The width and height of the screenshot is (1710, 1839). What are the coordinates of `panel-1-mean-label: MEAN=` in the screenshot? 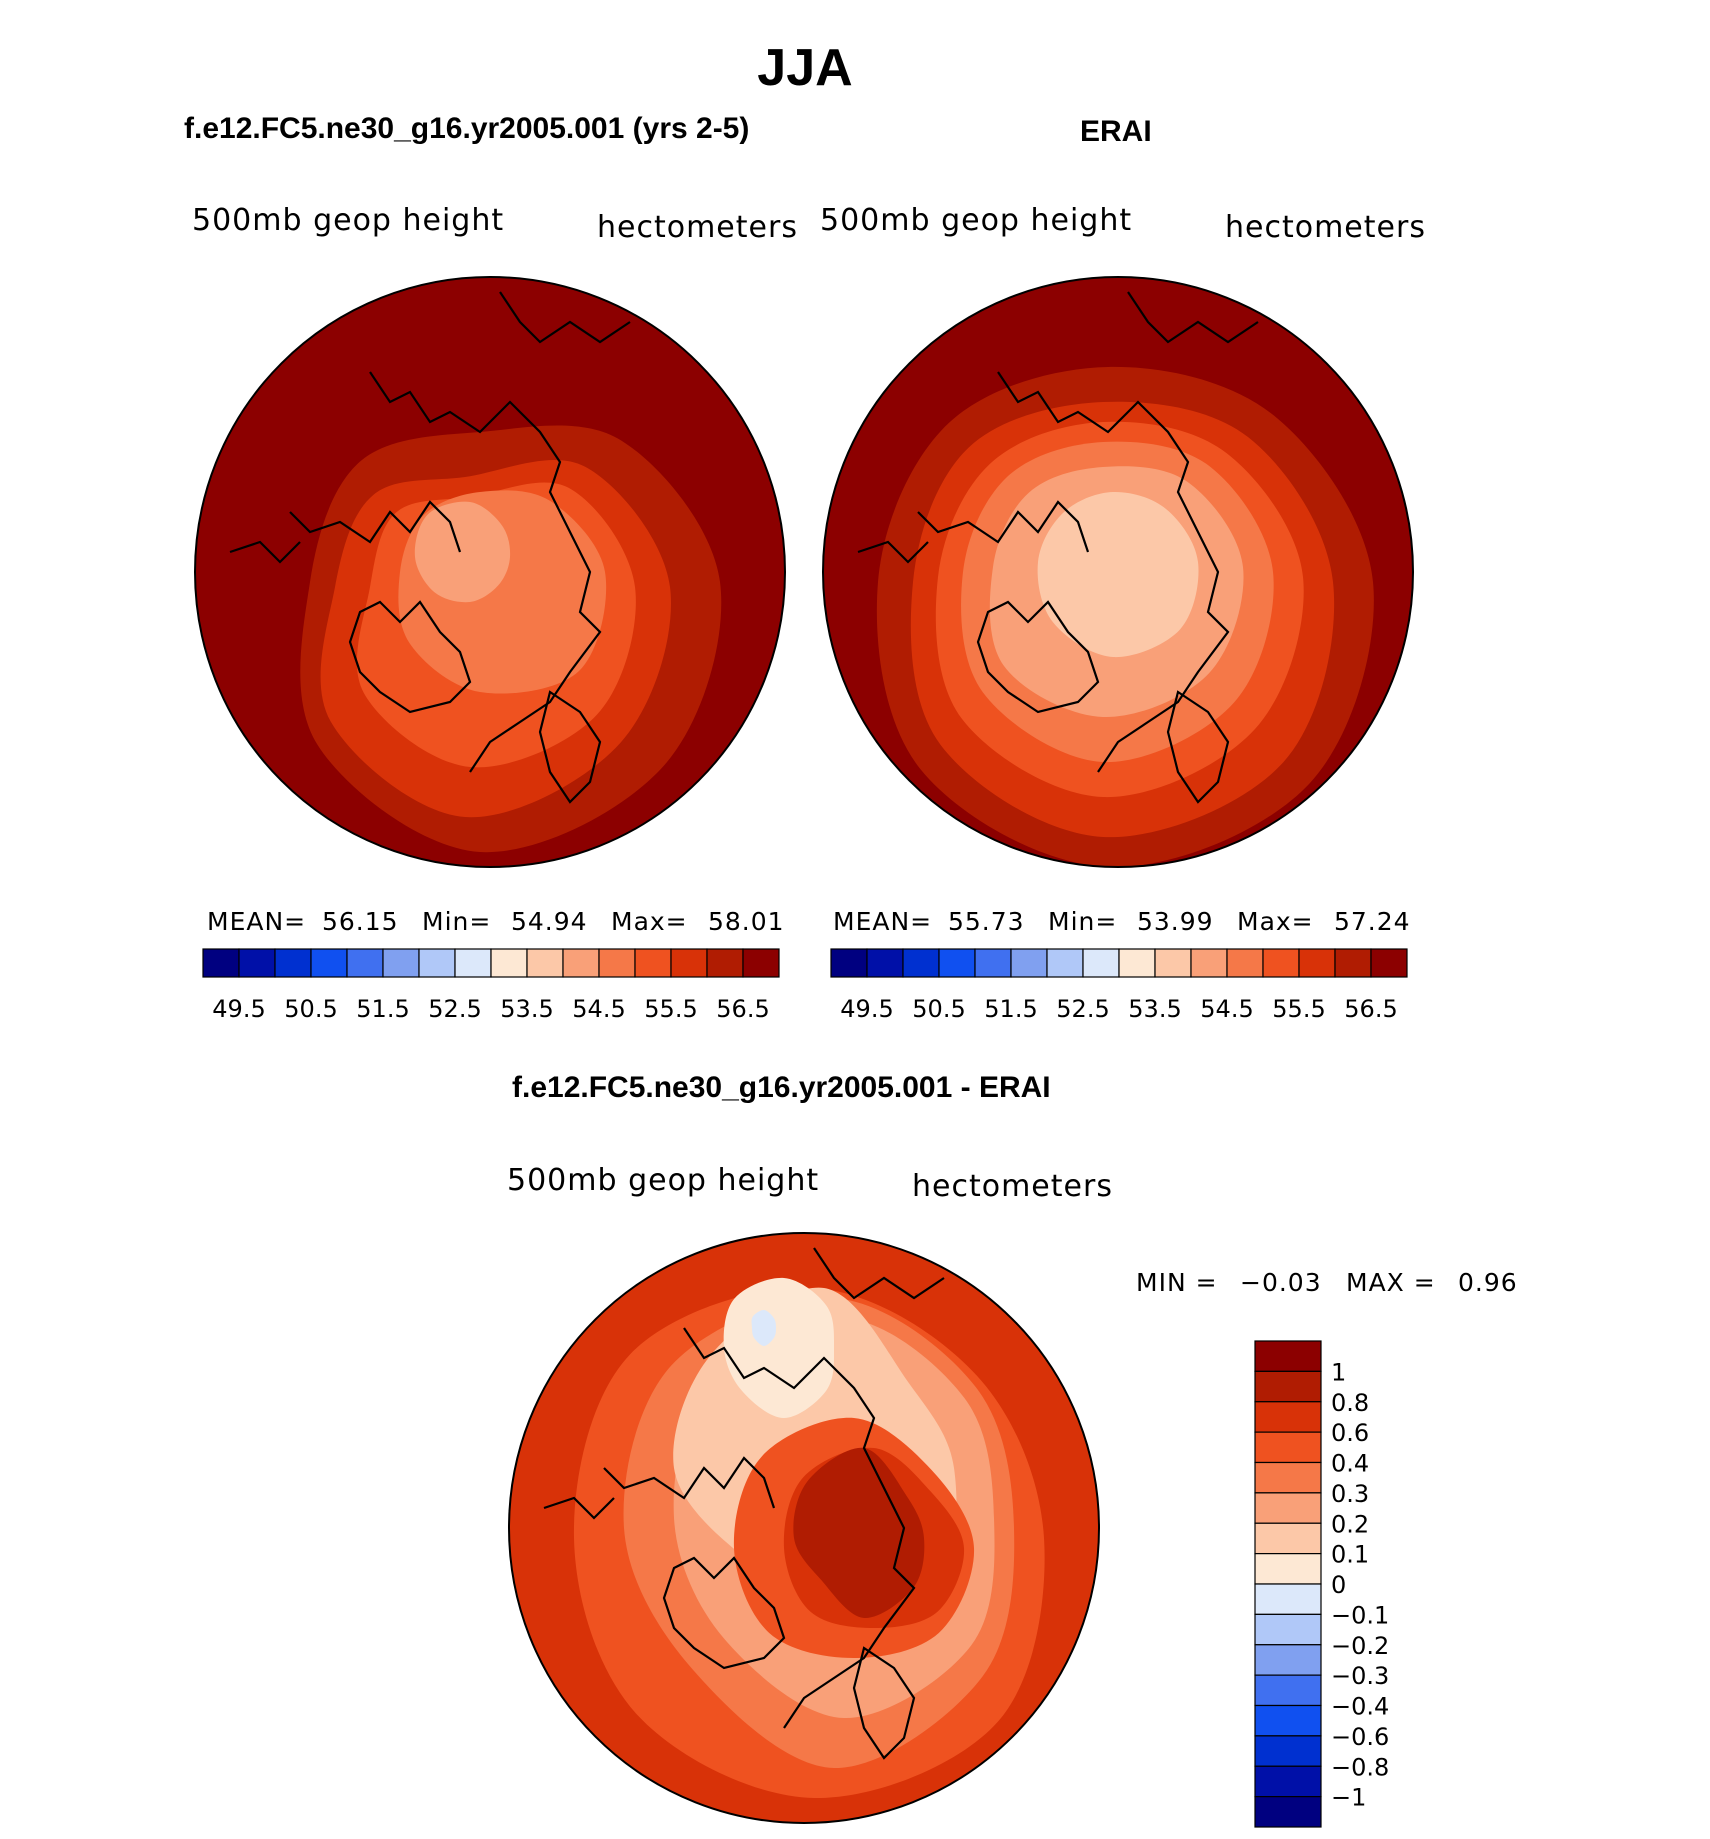 It's located at (257, 921).